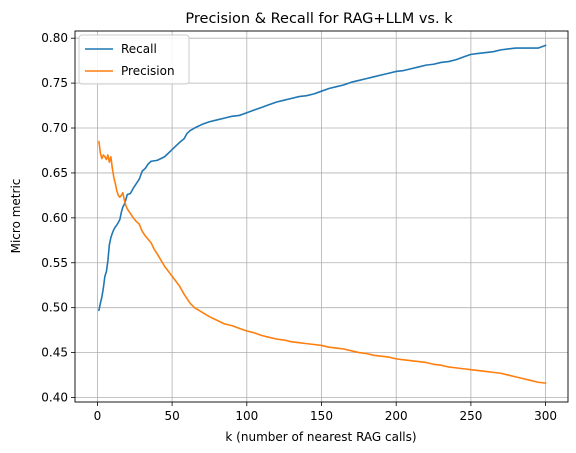 The width and height of the screenshot is (576, 453). I want to click on y-tick-label: 0.70, so click(54, 128).